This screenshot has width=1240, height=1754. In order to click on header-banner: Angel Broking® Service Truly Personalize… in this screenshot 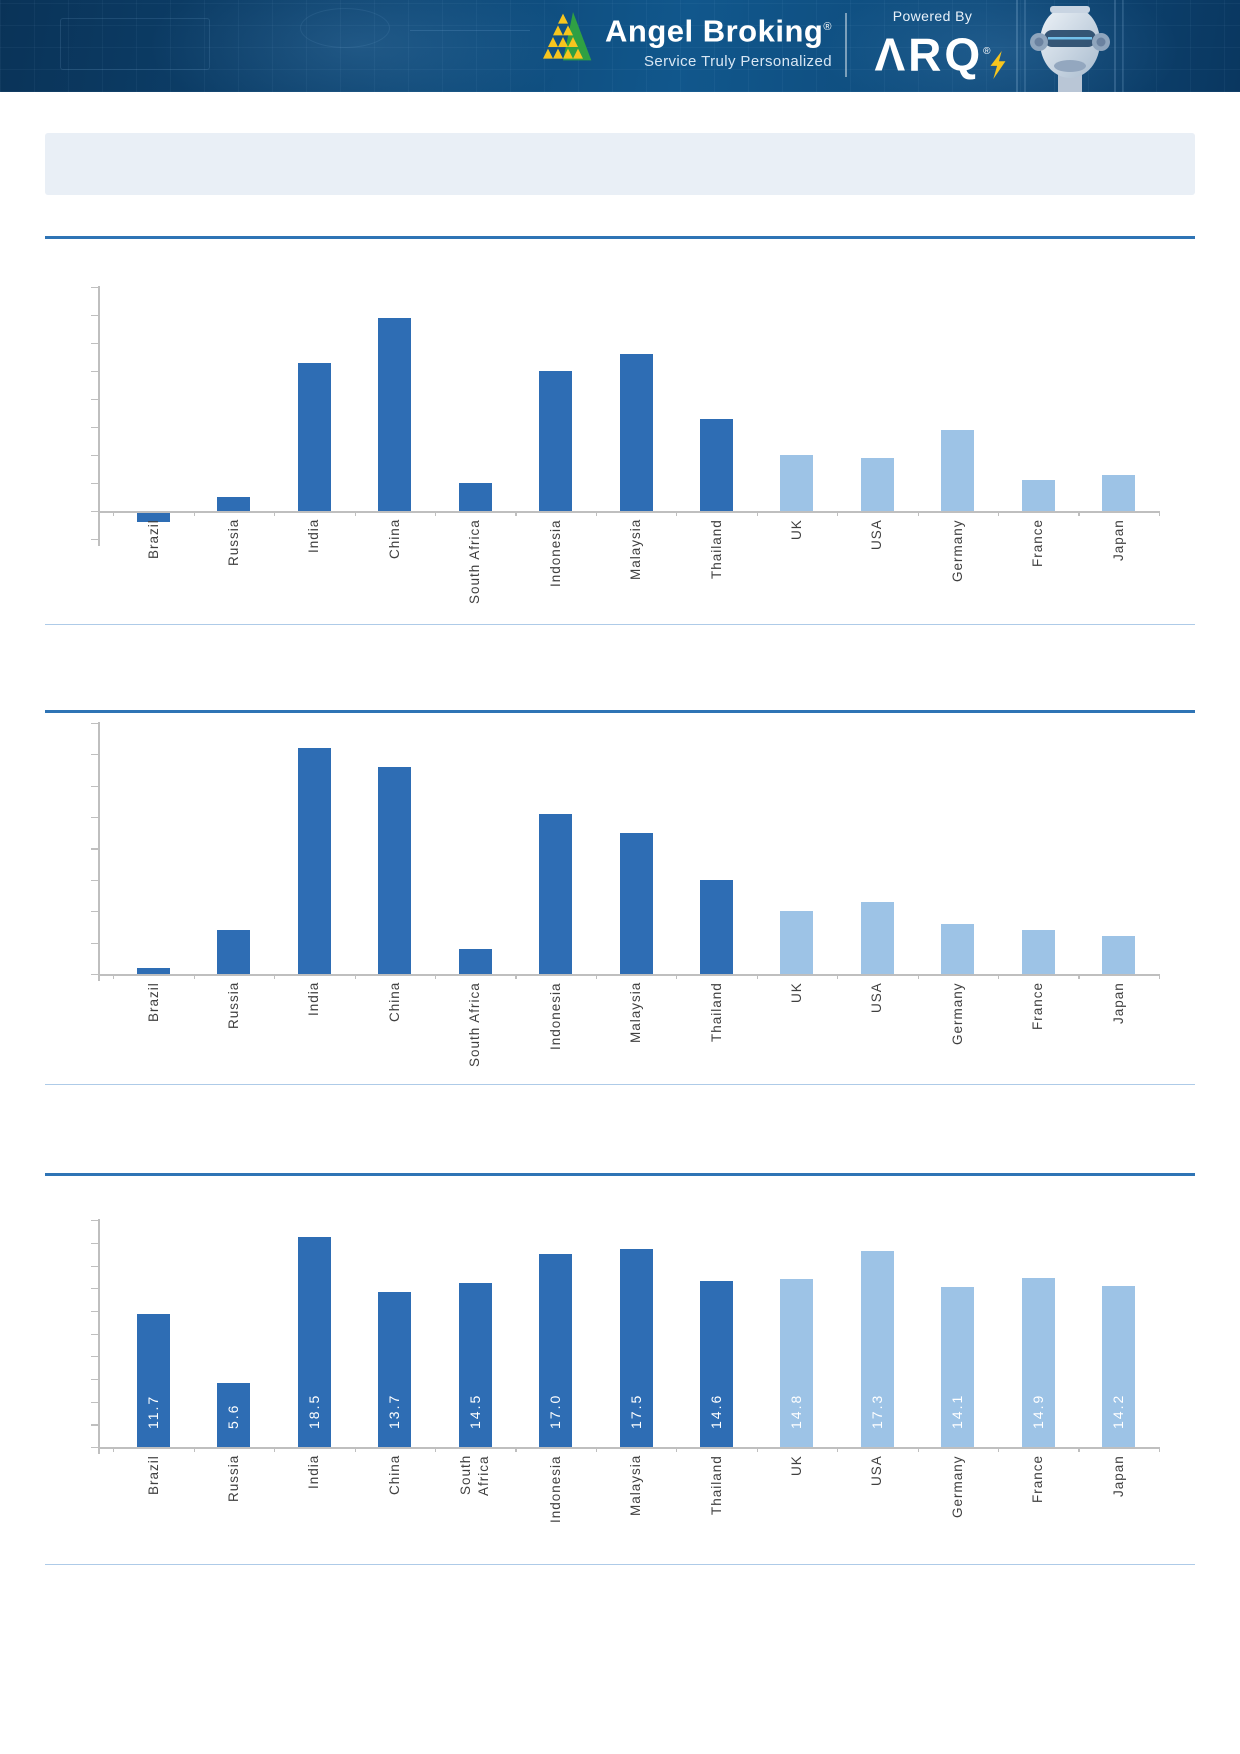, I will do `click(620, 46)`.